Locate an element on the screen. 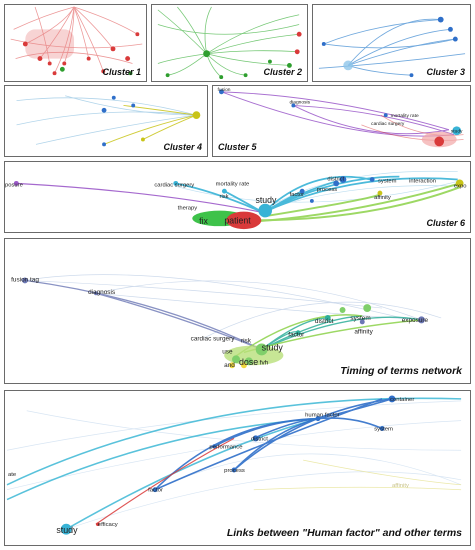  c6-label-cardiac: cardiac surgery is located at coordinates (174, 185).